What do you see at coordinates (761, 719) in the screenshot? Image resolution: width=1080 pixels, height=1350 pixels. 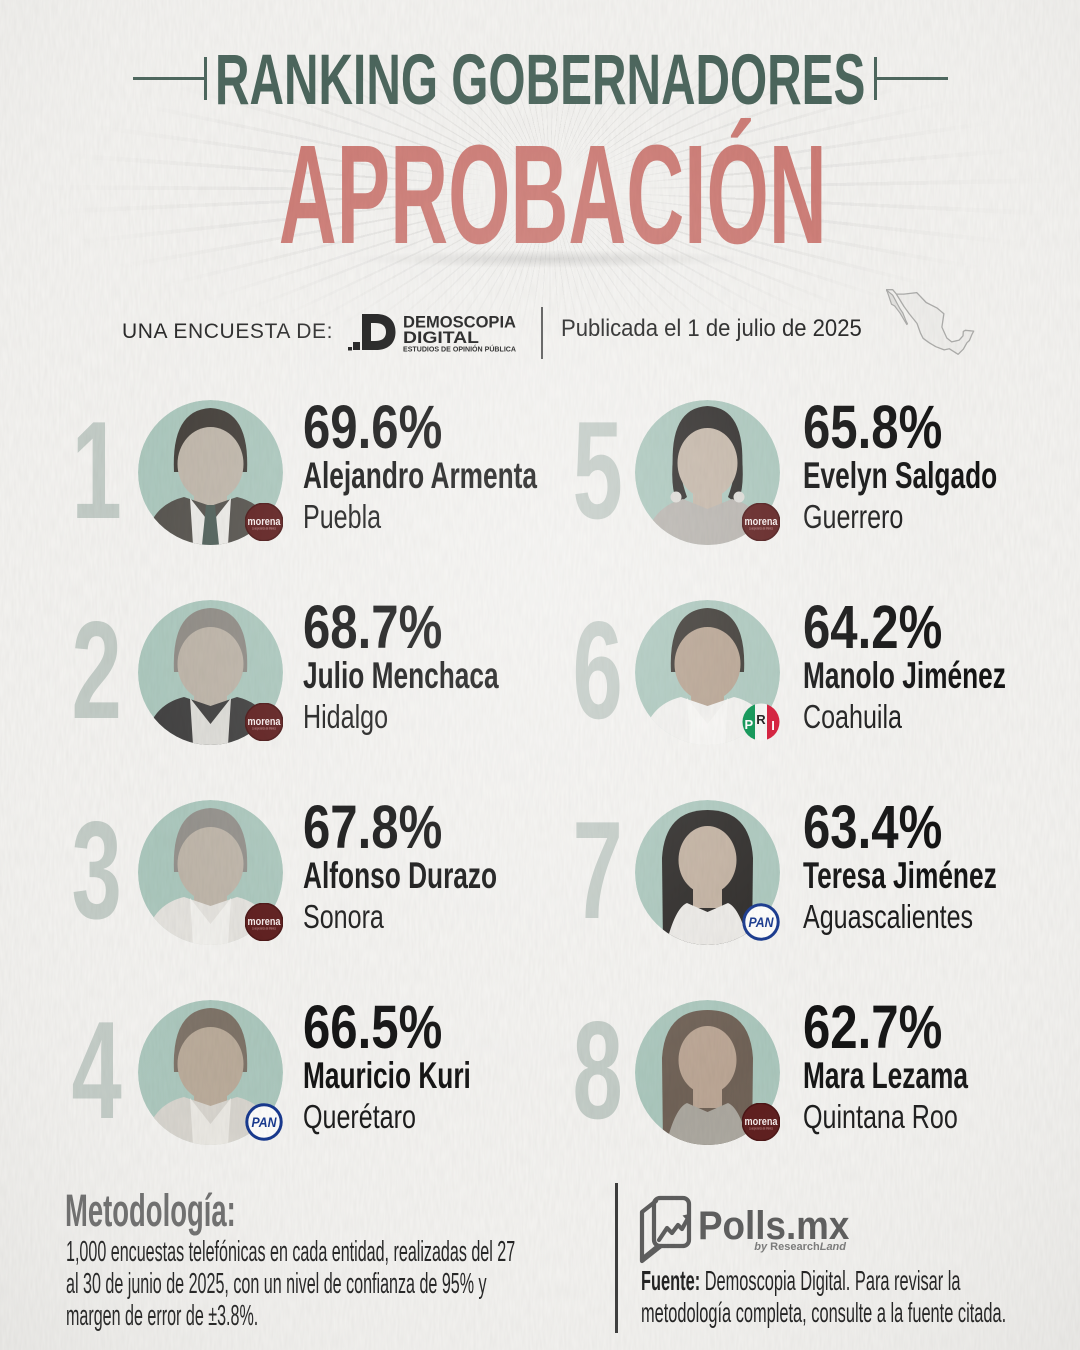 I see `svg-text: R` at bounding box center [761, 719].